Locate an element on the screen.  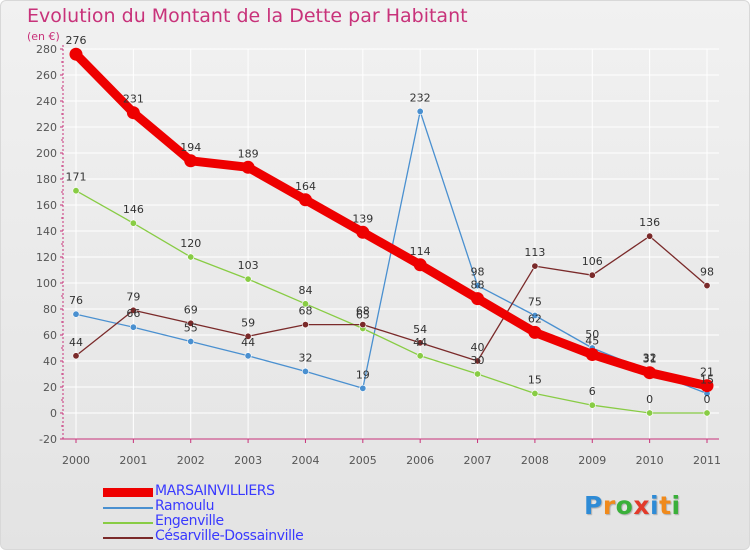
y-tick-label: 180 is located at coordinates (46, 179).